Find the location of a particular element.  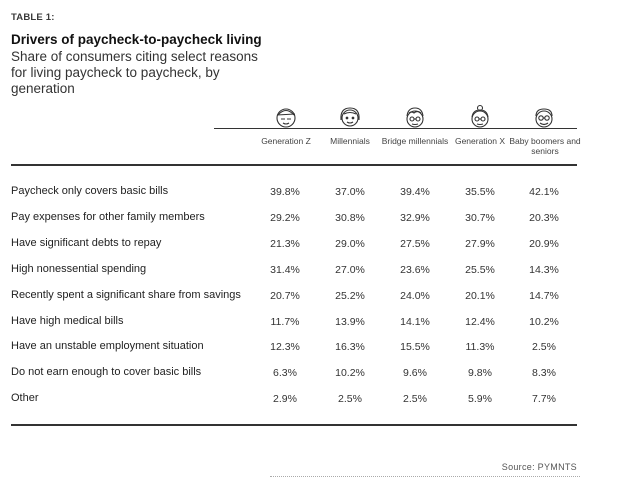

cell: 21.3% is located at coordinates (285, 244).